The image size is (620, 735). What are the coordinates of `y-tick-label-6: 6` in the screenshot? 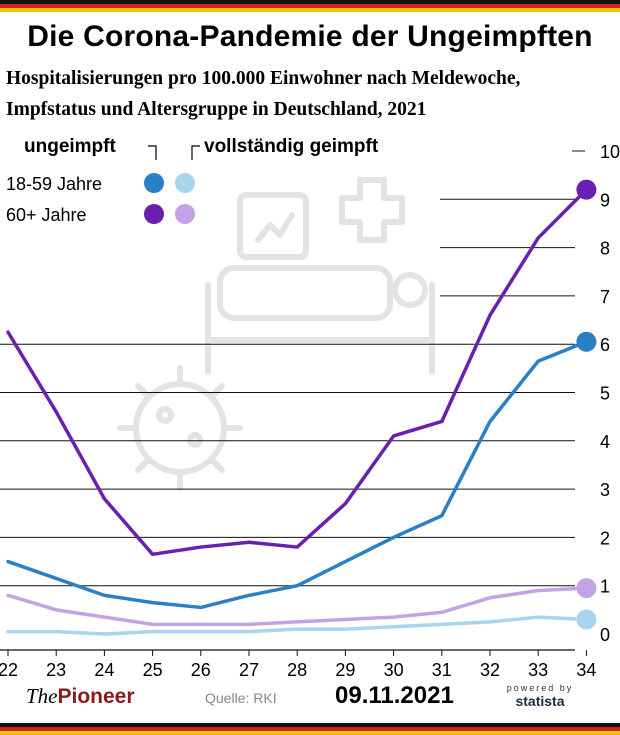 It's located at (605, 345).